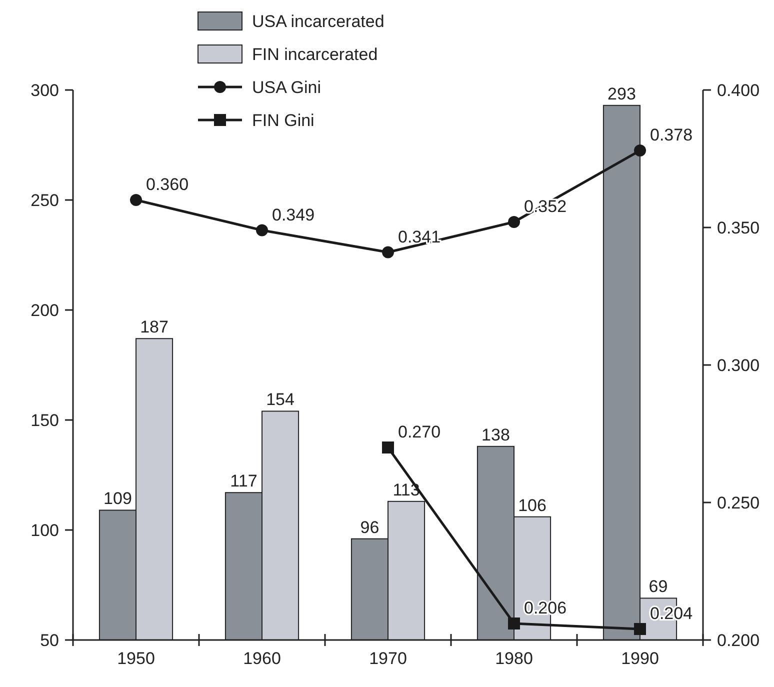 Image resolution: width=774 pixels, height=687 pixels. What do you see at coordinates (167, 184) in the screenshot?
I see `data-label: 0.360` at bounding box center [167, 184].